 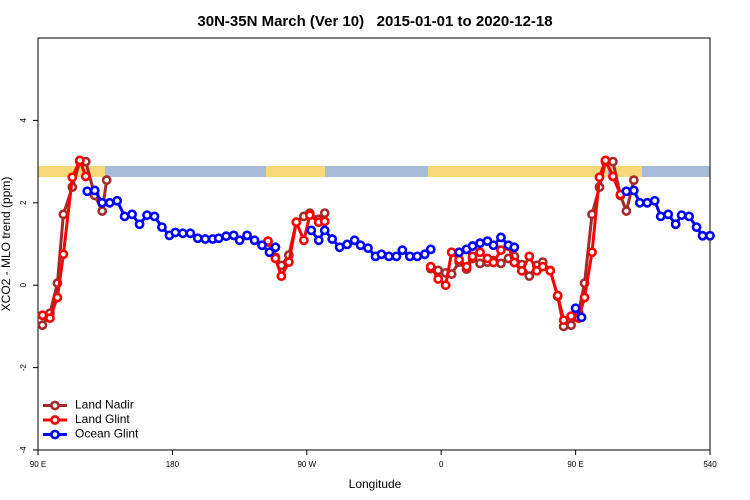 What do you see at coordinates (23, 120) in the screenshot?
I see `y-tick-label: 4` at bounding box center [23, 120].